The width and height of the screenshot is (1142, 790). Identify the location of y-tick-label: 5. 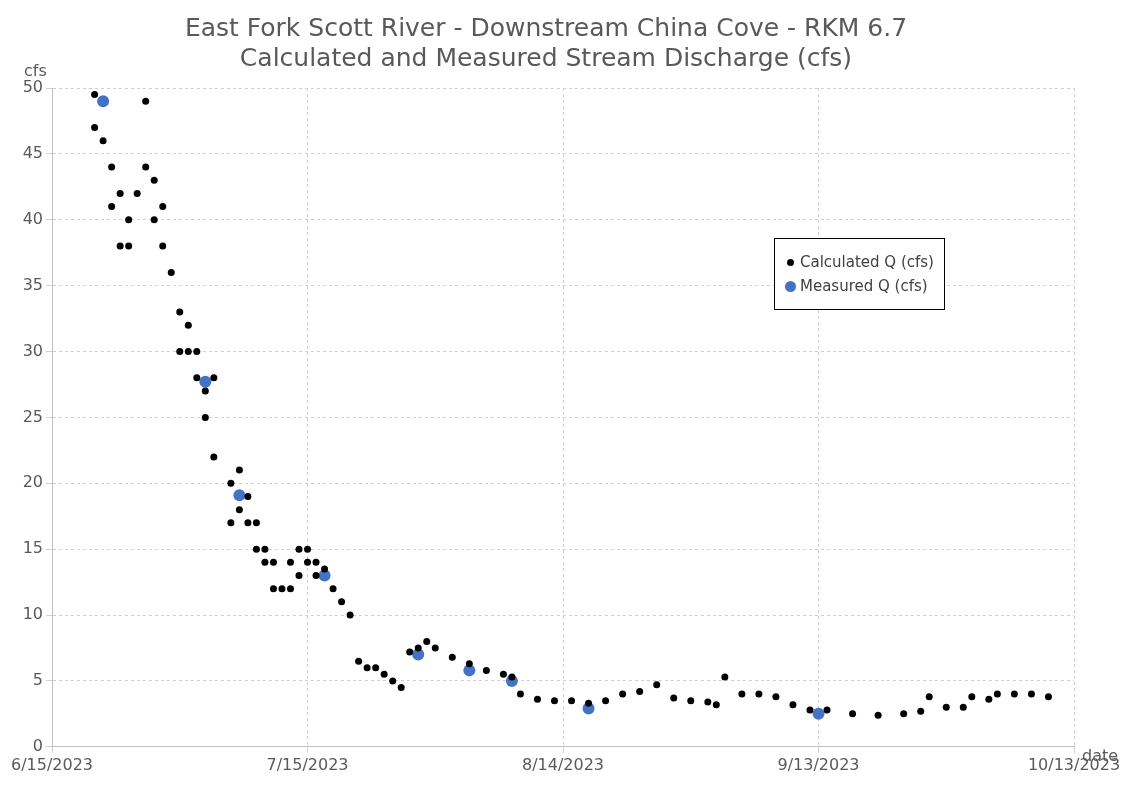
(38, 680).